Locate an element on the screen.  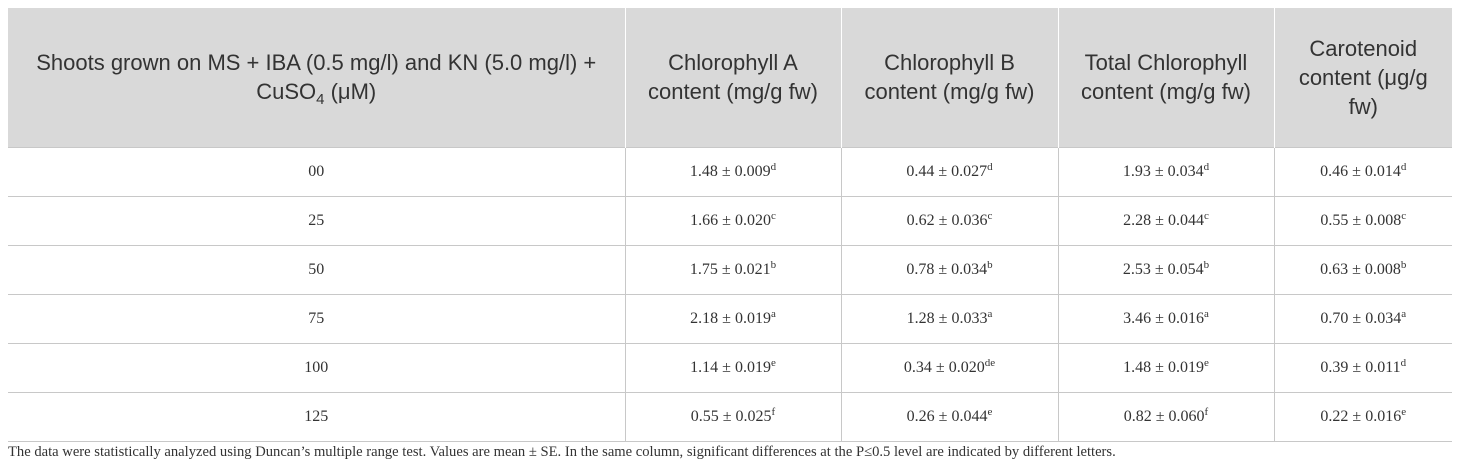
table-cell: 0.22 ± 0.016e is located at coordinates (1362, 416).